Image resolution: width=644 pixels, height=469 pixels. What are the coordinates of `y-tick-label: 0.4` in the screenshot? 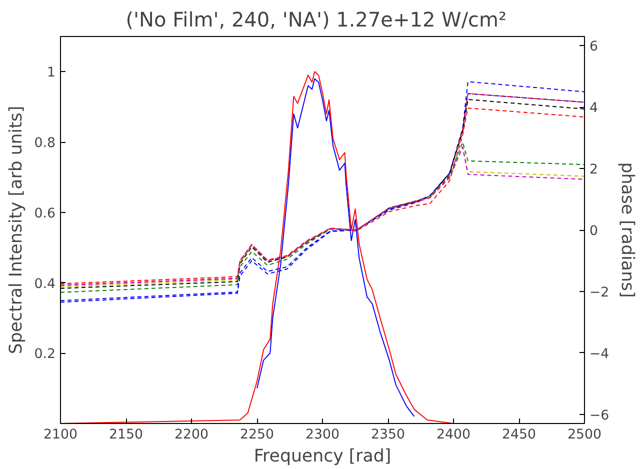 It's located at (45, 284).